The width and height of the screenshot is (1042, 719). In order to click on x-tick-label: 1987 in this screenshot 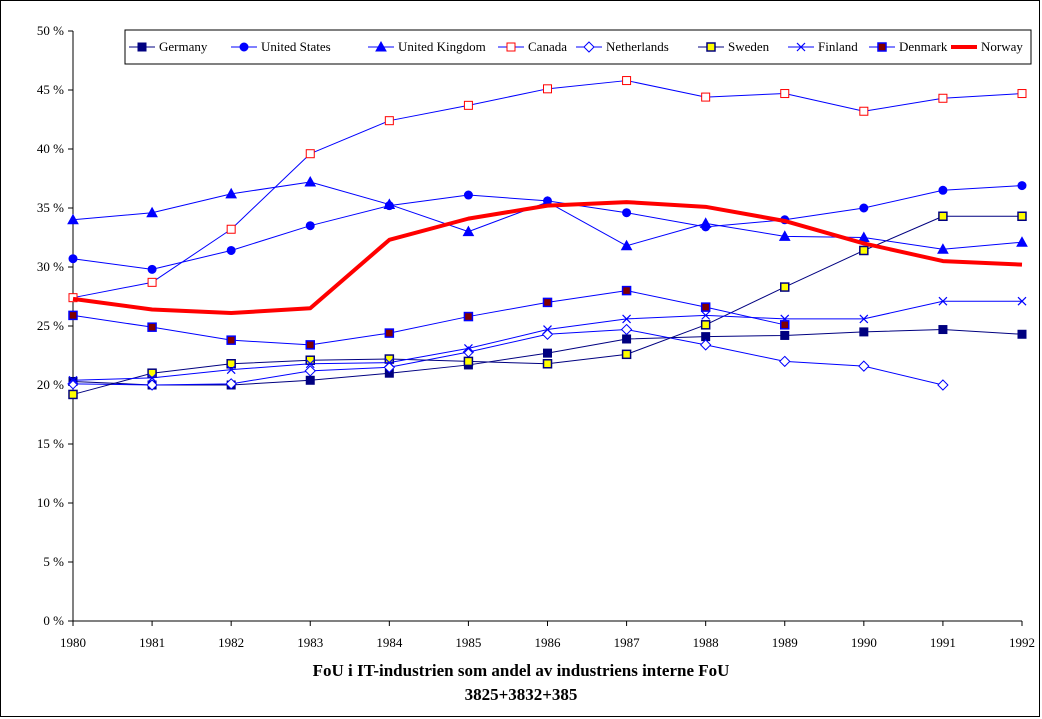, I will do `click(627, 642)`.